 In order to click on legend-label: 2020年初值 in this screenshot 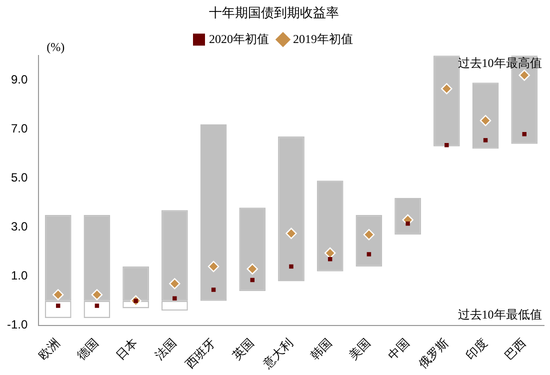, I will do `click(239, 39)`.